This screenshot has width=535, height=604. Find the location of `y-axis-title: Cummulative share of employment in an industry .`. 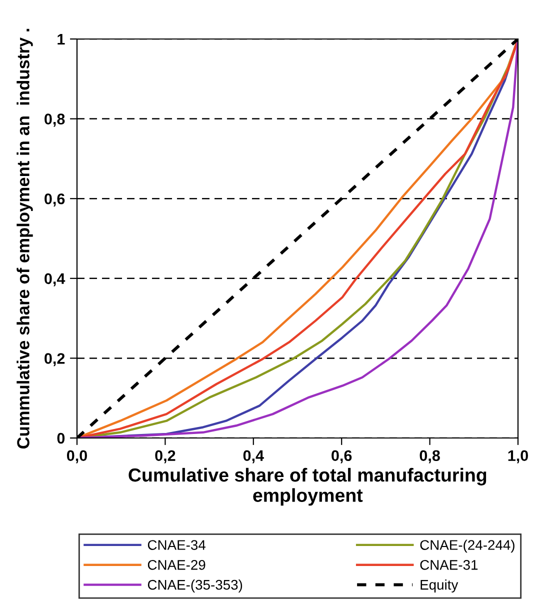

y-axis-title: Cummulative share of employment in an industry . is located at coordinates (24, 238).